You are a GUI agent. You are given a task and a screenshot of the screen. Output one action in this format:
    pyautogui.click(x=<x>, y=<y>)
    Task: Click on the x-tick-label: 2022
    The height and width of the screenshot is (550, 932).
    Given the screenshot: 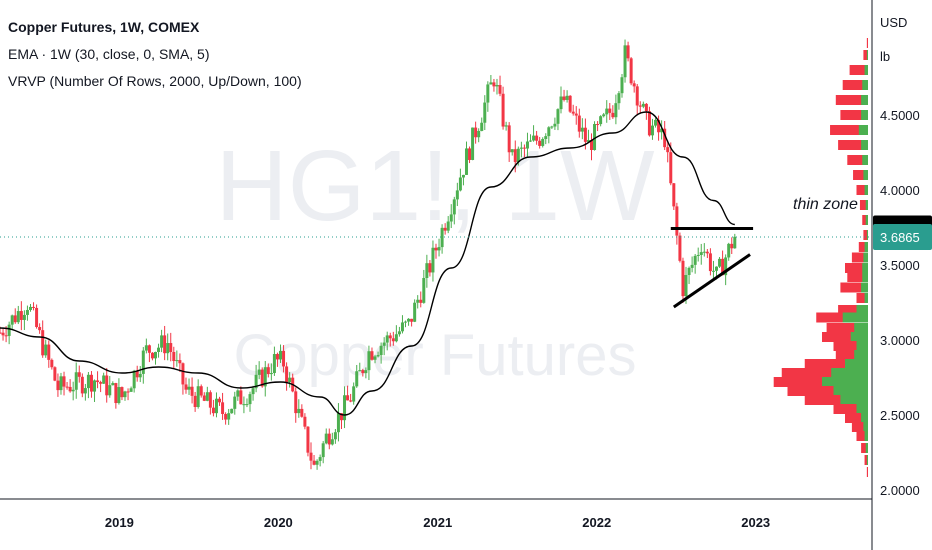 What is the action you would take?
    pyautogui.click(x=596, y=522)
    